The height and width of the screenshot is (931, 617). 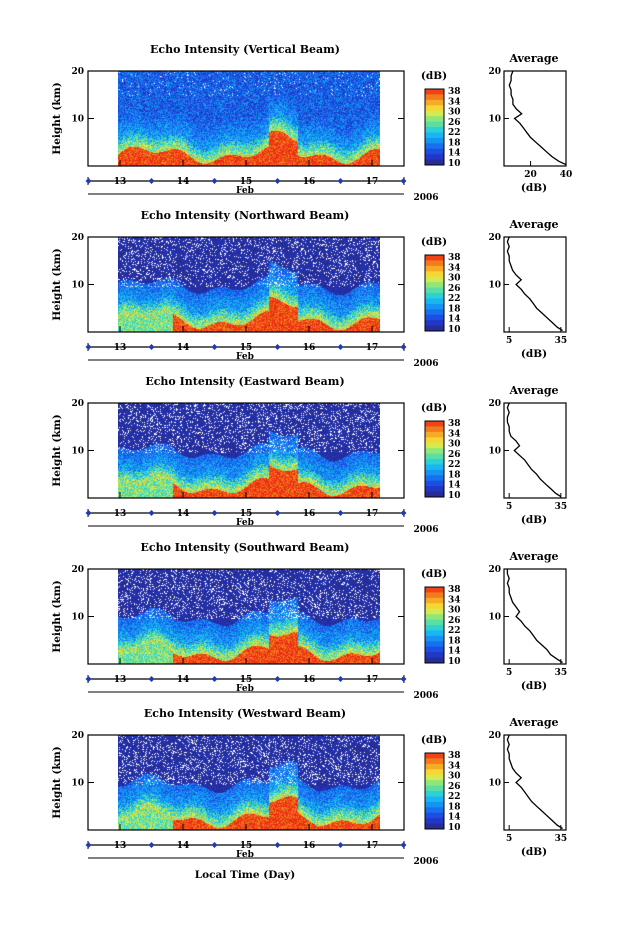 I want to click on average-profile-line, so click(x=534, y=616).